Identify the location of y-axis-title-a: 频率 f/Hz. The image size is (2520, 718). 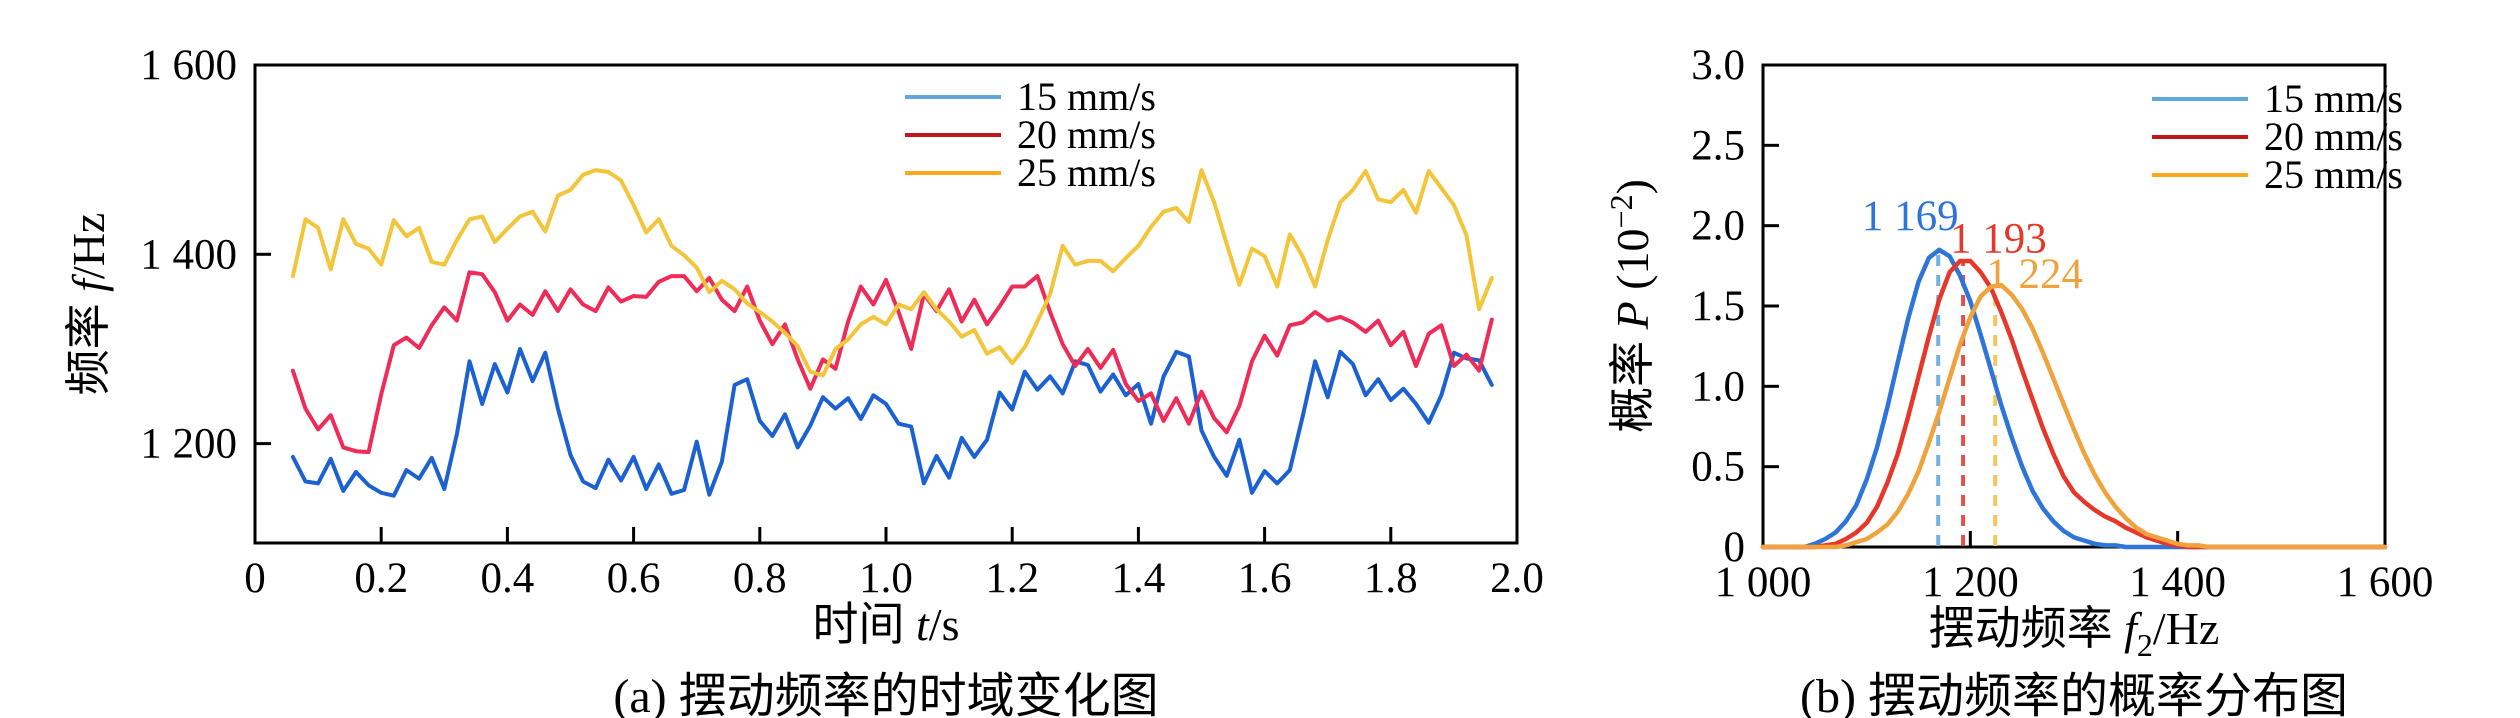
(88, 304).